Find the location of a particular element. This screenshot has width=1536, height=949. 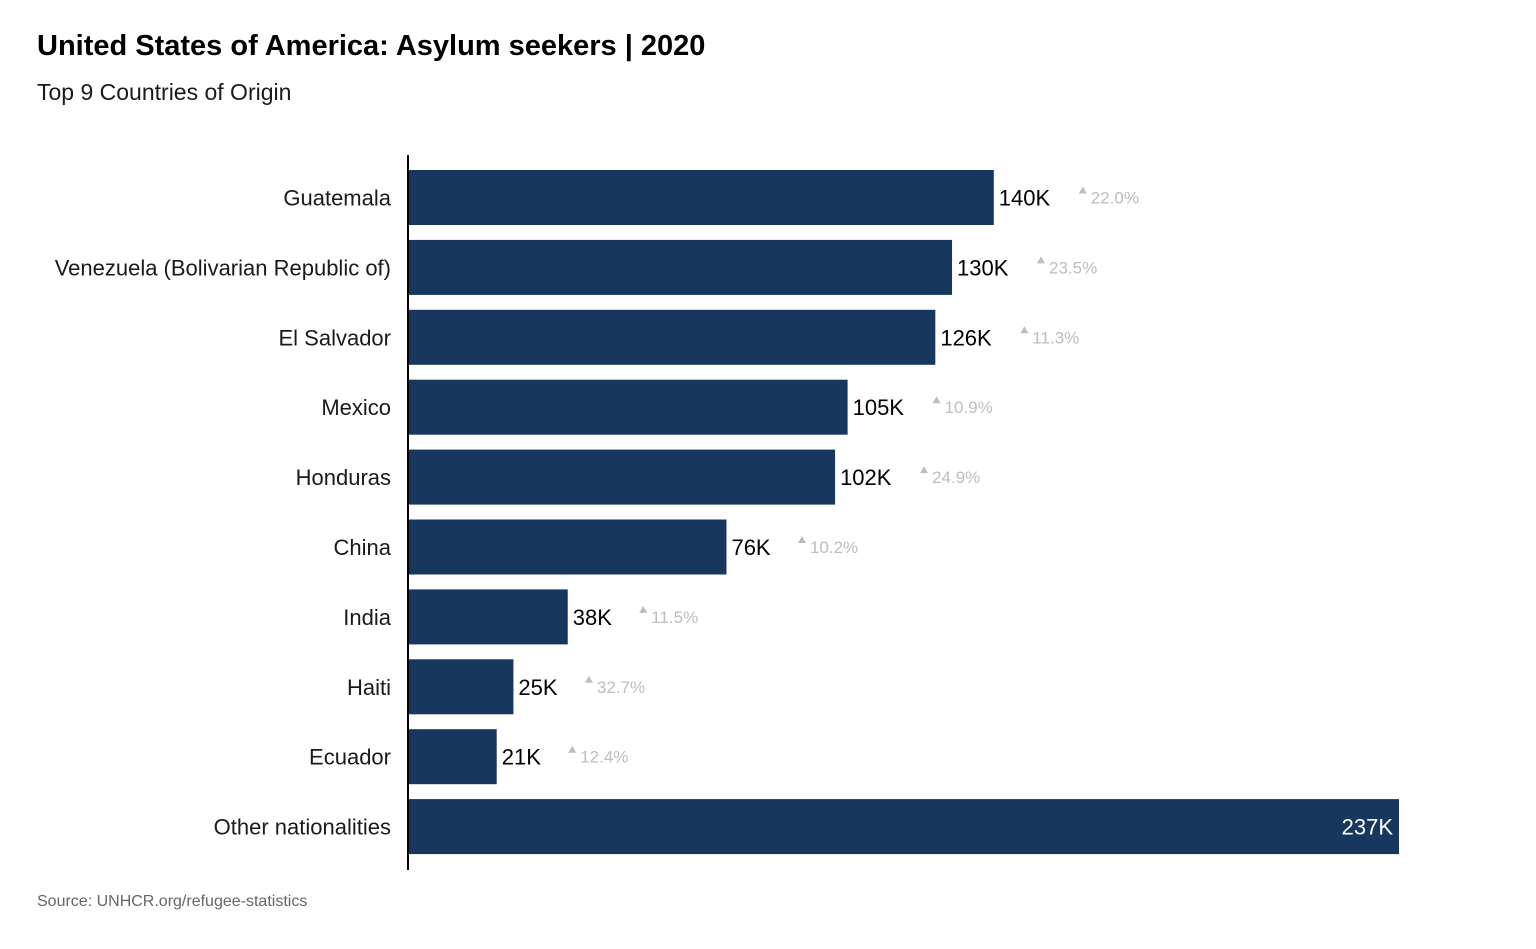

value-label: 126K is located at coordinates (966, 337).